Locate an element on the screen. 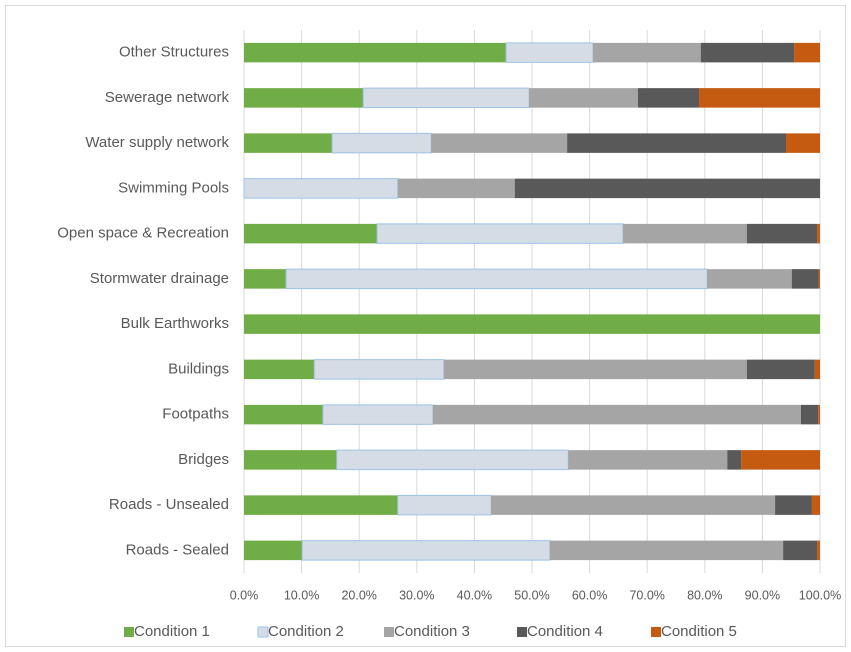 Image resolution: width=851 pixels, height=652 pixels. y-tick-label: Footpaths is located at coordinates (195, 414).